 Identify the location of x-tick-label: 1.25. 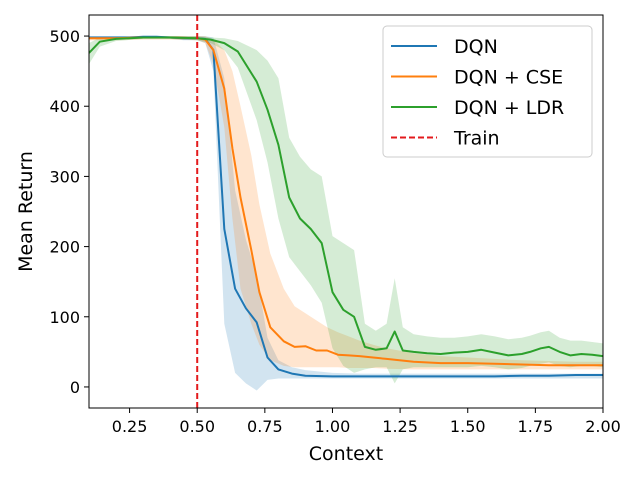
(400, 426).